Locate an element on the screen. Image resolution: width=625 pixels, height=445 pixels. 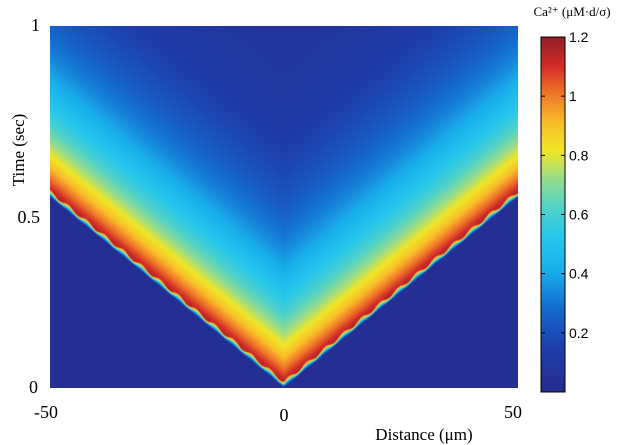
colorbar-tick-label: 0.8 is located at coordinates (579, 155).